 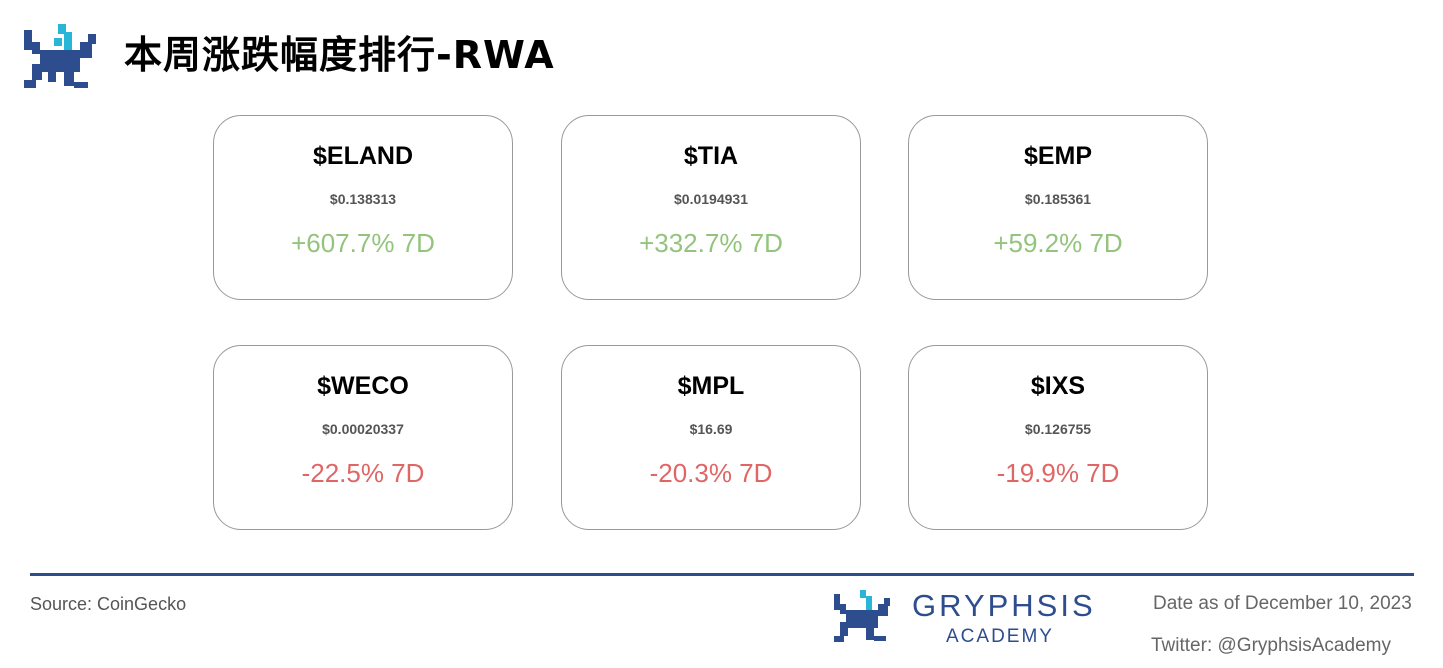 What do you see at coordinates (711, 243) in the screenshot?
I see `price-change: +332.7% 7D` at bounding box center [711, 243].